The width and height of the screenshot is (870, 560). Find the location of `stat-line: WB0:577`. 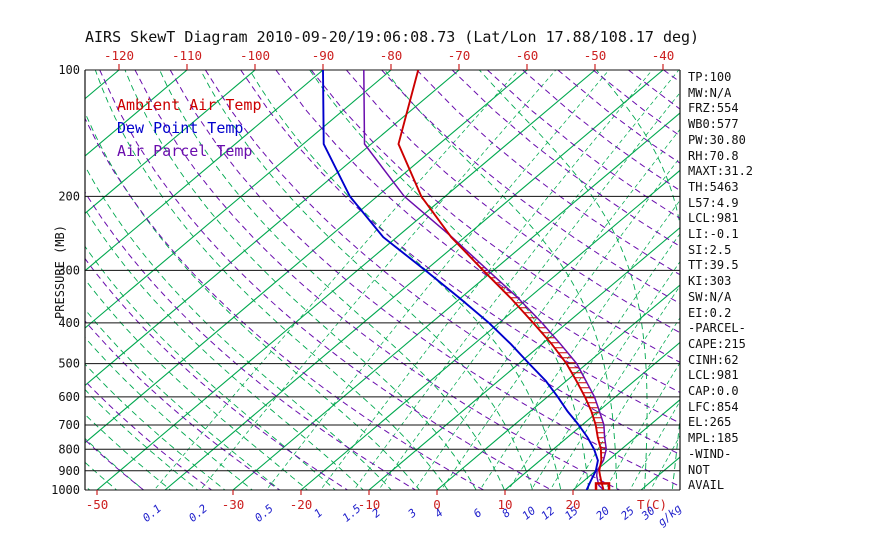

stat-line: WB0:577 is located at coordinates (713, 124).